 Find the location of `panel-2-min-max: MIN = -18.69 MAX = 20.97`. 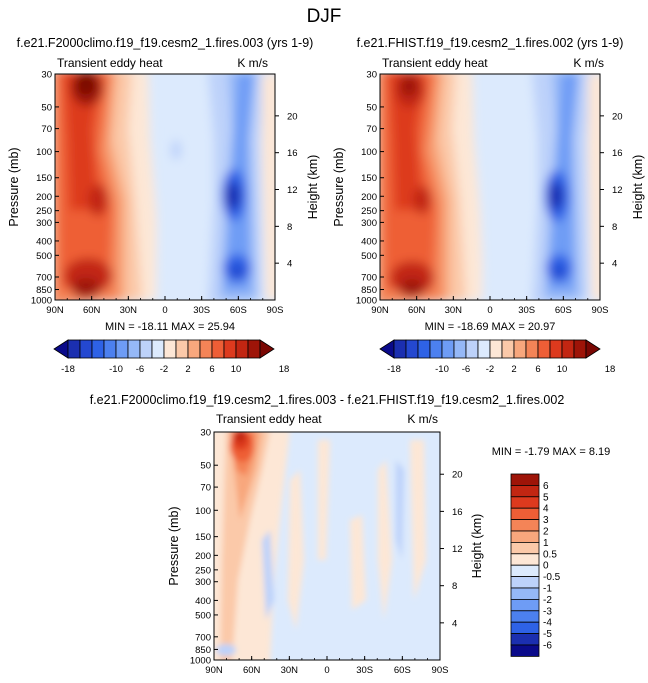

panel-2-min-max: MIN = -18.69 MAX = 20.97 is located at coordinates (490, 327).